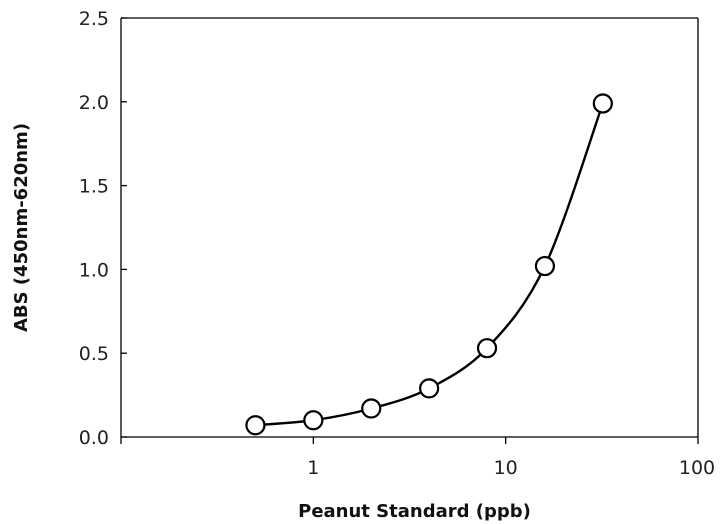 The height and width of the screenshot is (524, 723). Describe the element at coordinates (94, 270) in the screenshot. I see `y-tick-label: 1.0` at that location.